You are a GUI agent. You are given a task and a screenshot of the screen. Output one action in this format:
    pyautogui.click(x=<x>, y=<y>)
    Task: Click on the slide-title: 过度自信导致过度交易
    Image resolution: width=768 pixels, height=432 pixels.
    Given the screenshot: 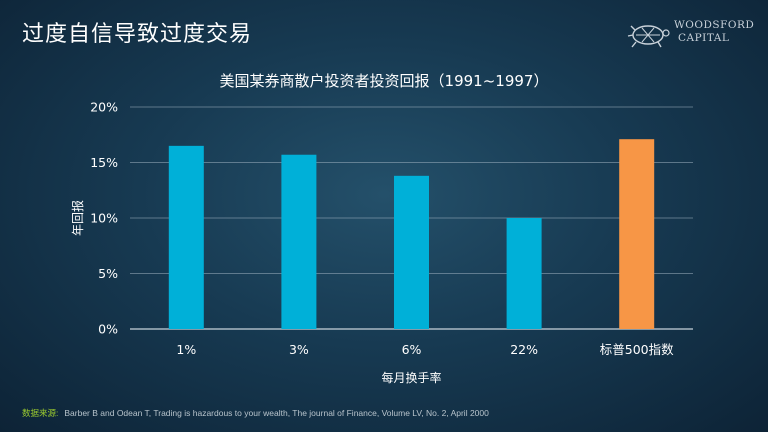 What is the action you would take?
    pyautogui.click(x=137, y=34)
    